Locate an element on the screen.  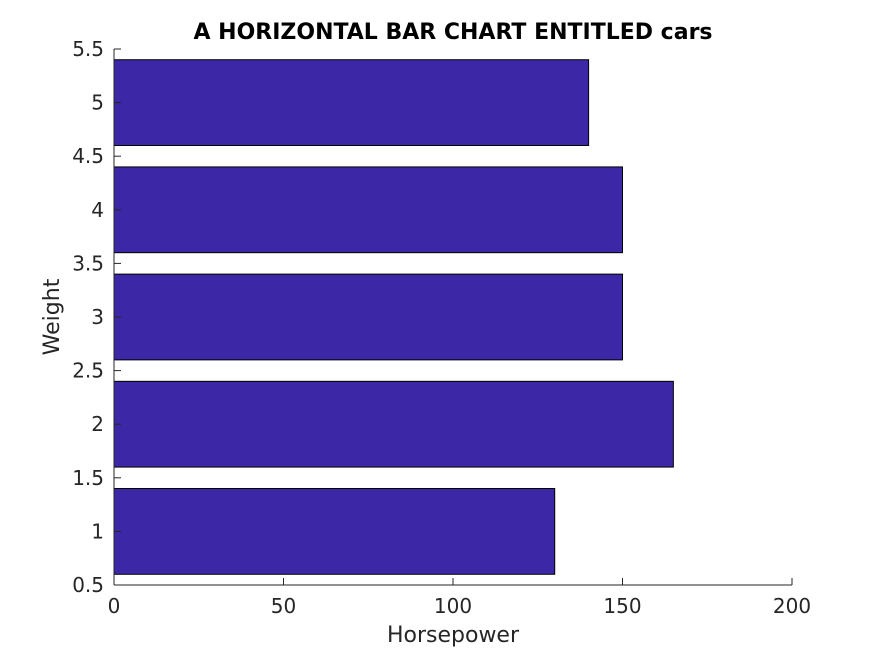
y-tick-label: 1 is located at coordinates (97, 531).